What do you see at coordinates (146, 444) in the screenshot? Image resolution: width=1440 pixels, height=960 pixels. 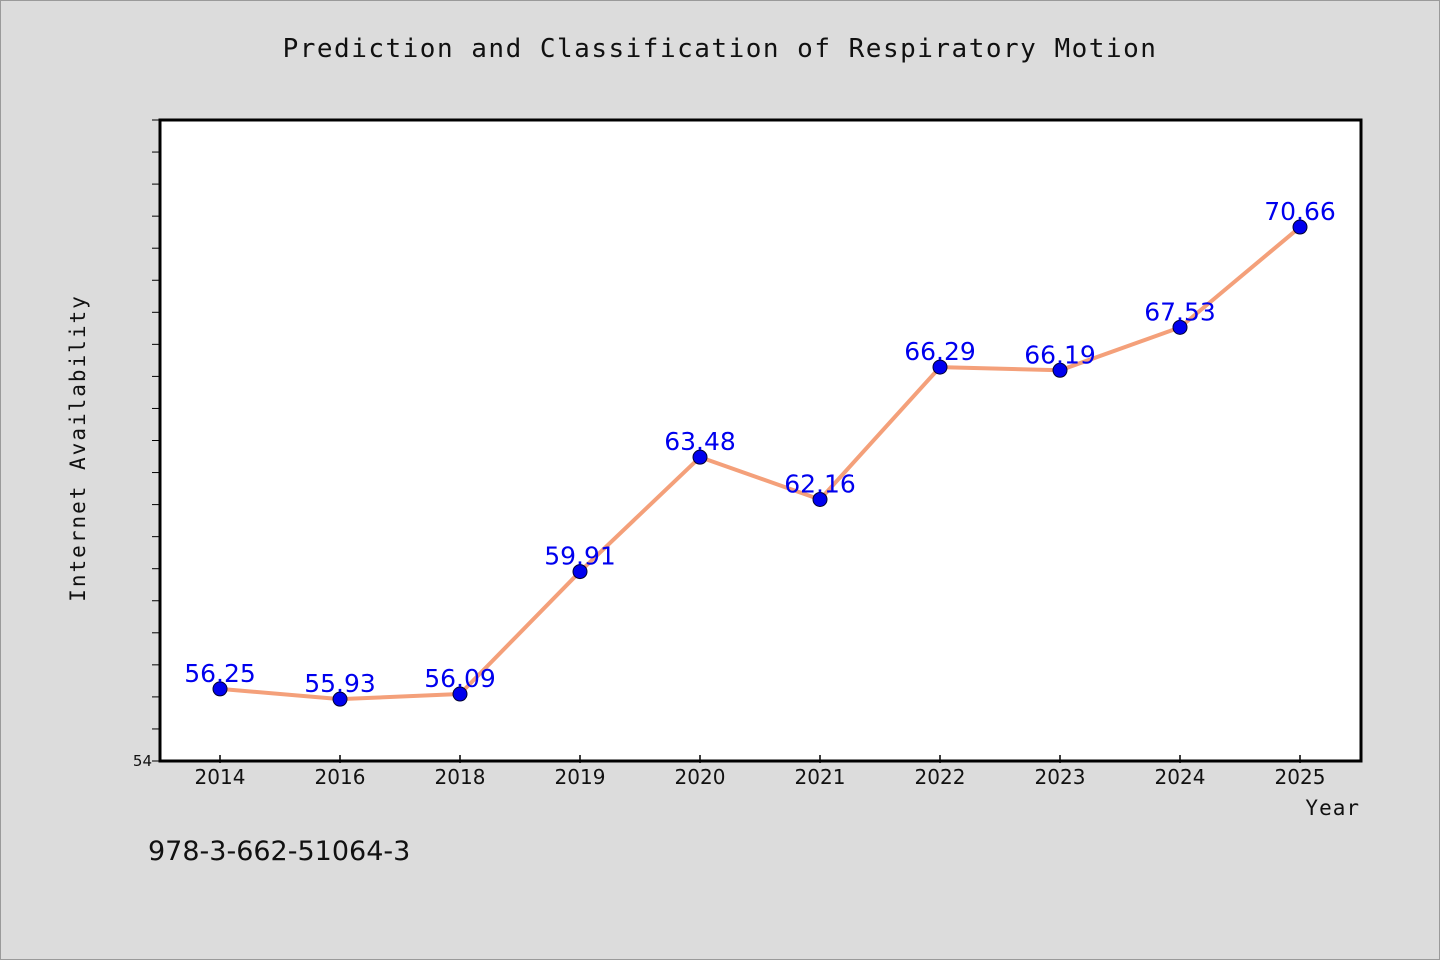 I see `y-axis-ticks: 54` at bounding box center [146, 444].